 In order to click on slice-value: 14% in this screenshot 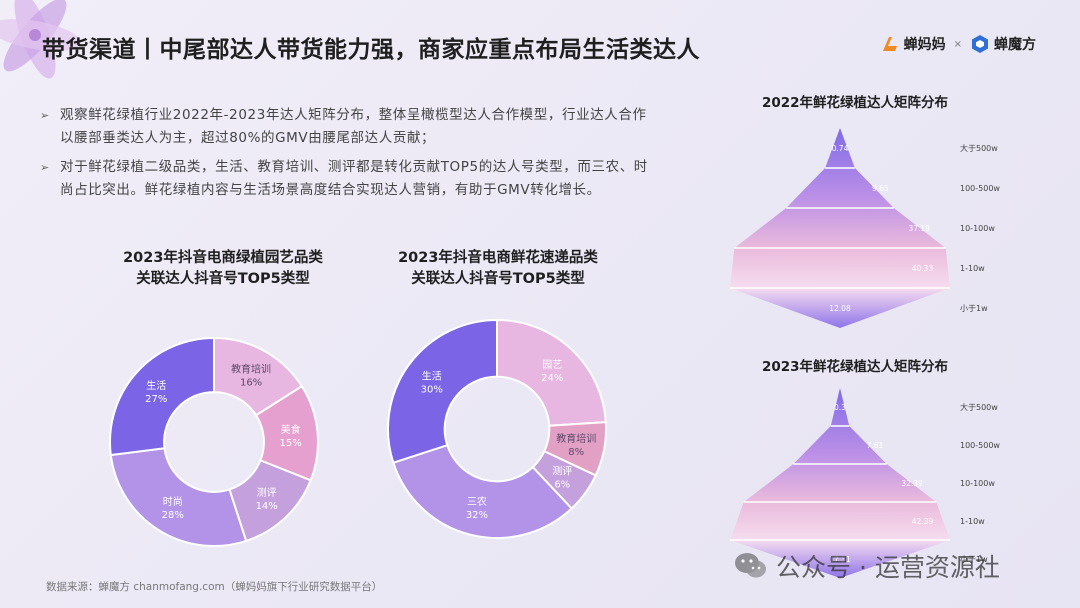, I will do `click(267, 506)`.